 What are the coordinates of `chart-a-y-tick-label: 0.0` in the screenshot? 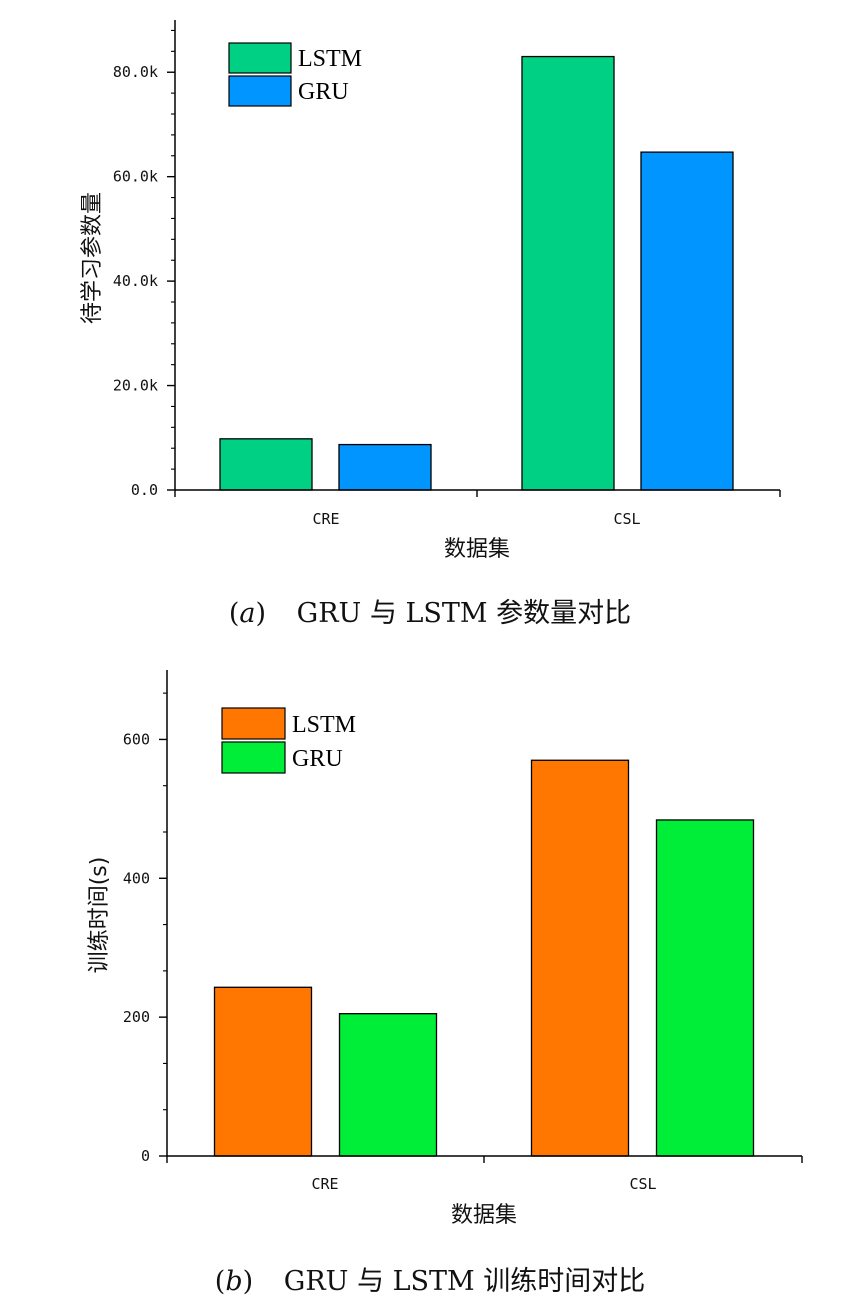 It's located at (144, 490).